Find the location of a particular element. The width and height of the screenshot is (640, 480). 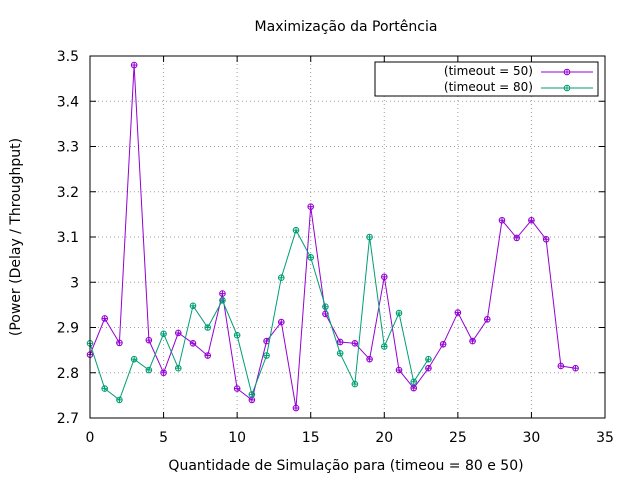

x-tick-label: 20 is located at coordinates (384, 438).